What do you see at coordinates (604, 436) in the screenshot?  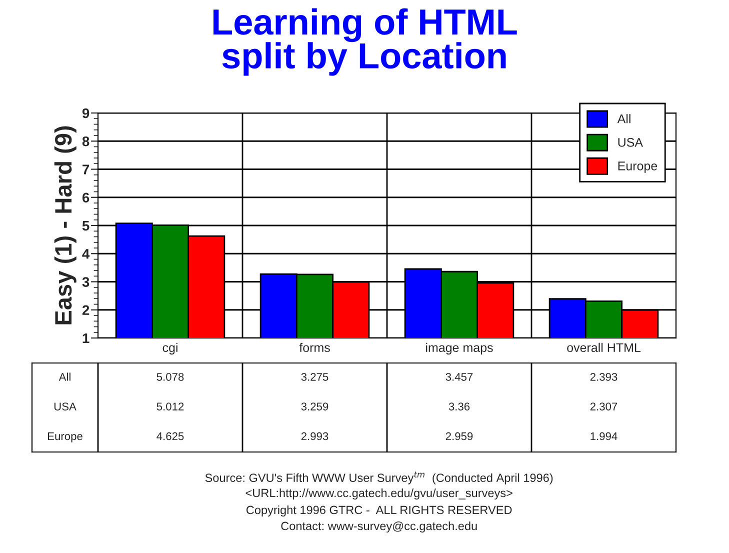 I see `data-label: 1.994` at bounding box center [604, 436].